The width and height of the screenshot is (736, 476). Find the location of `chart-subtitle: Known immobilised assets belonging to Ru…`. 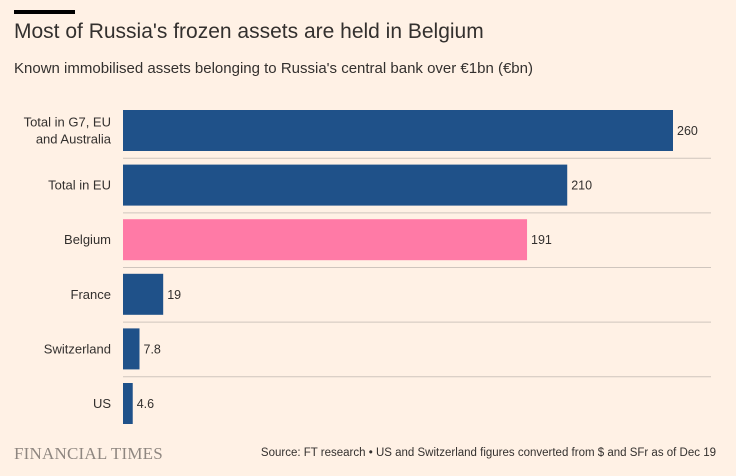

chart-subtitle: Known immobilised assets belonging to Ru… is located at coordinates (273, 68).